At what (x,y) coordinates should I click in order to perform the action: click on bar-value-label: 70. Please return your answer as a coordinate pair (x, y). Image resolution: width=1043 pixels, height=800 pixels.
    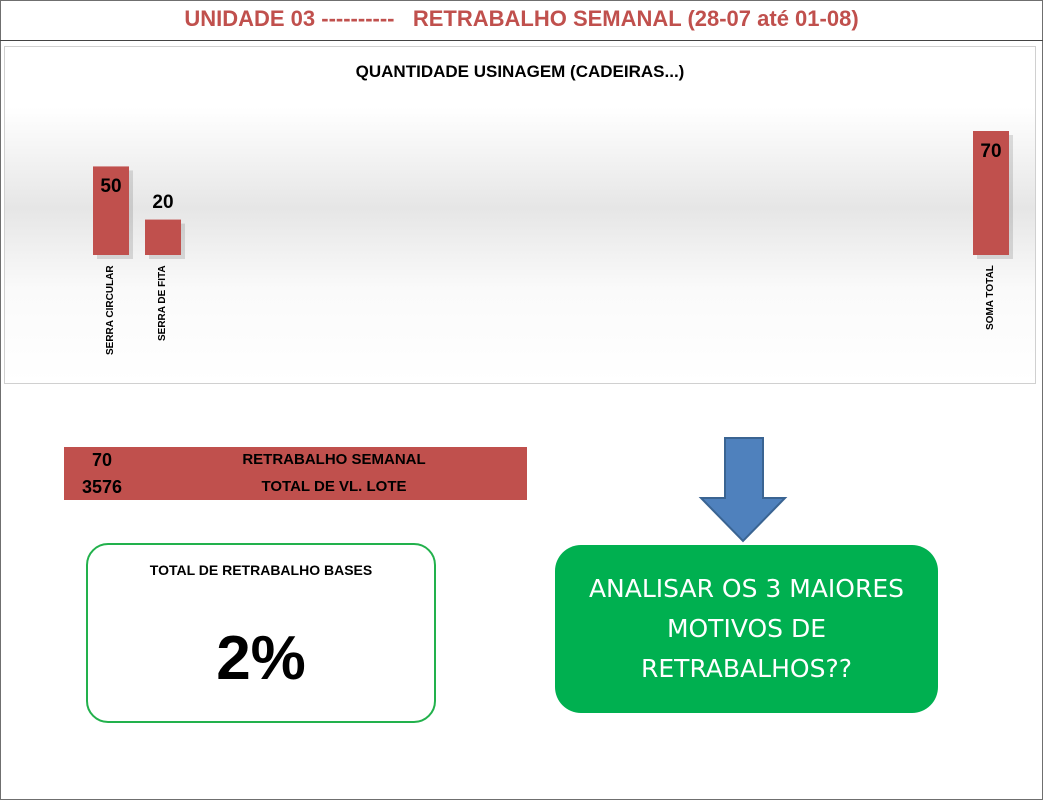
    Looking at the image, I should click on (991, 151).